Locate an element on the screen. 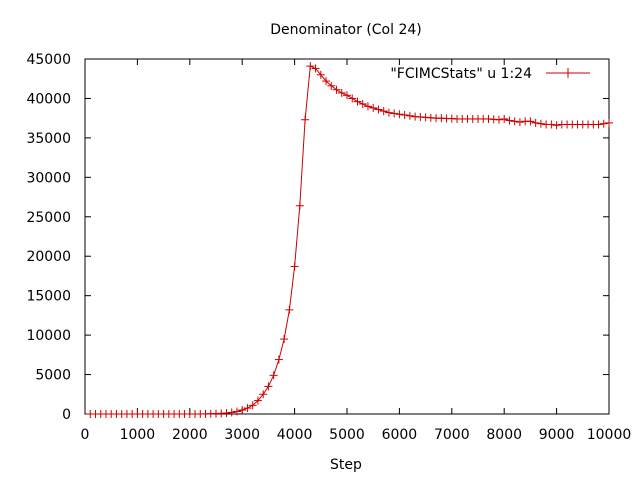 The width and height of the screenshot is (640, 480). legend-label: "FCIMCStats" u 1:24 is located at coordinates (461, 74).